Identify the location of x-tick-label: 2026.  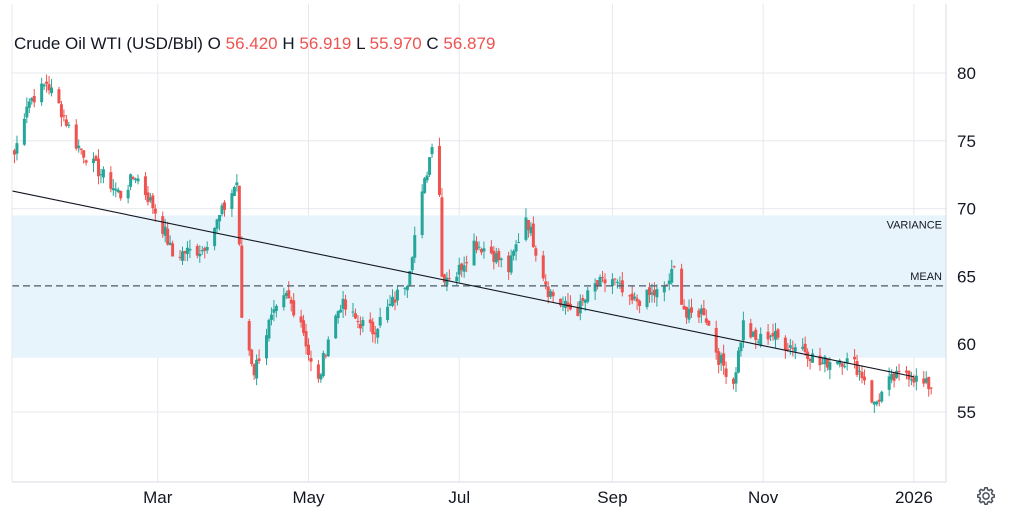
(914, 497).